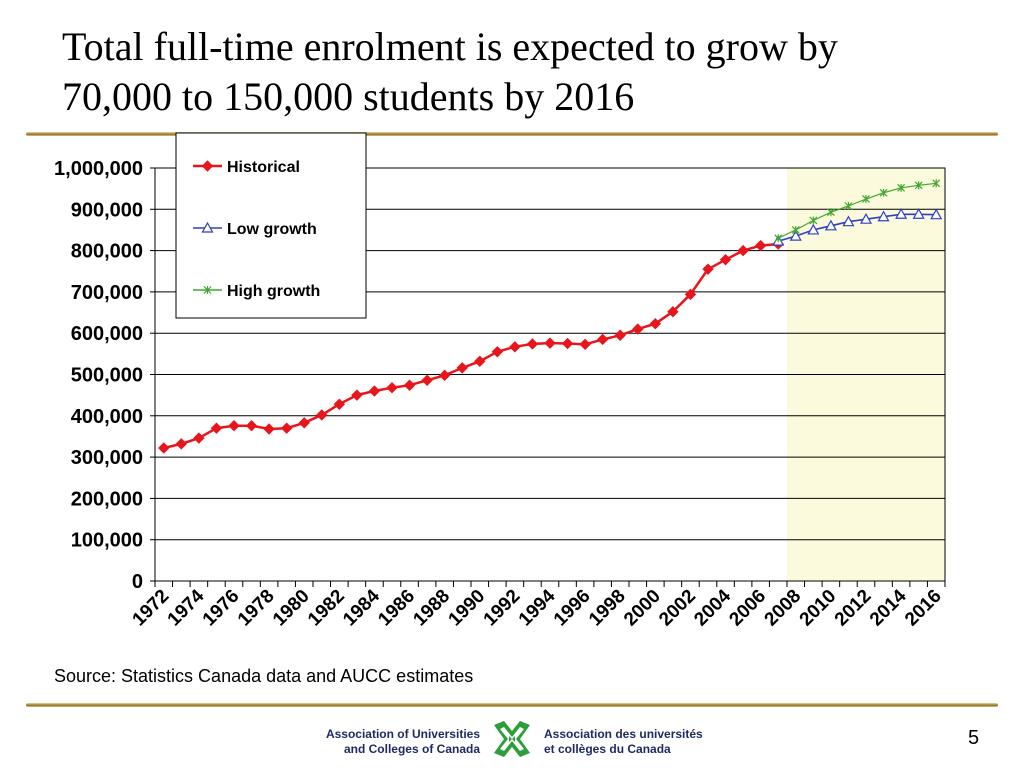 The image size is (1024, 768). Describe the element at coordinates (642, 608) in the screenshot. I see `x-tick-label: 2000` at that location.